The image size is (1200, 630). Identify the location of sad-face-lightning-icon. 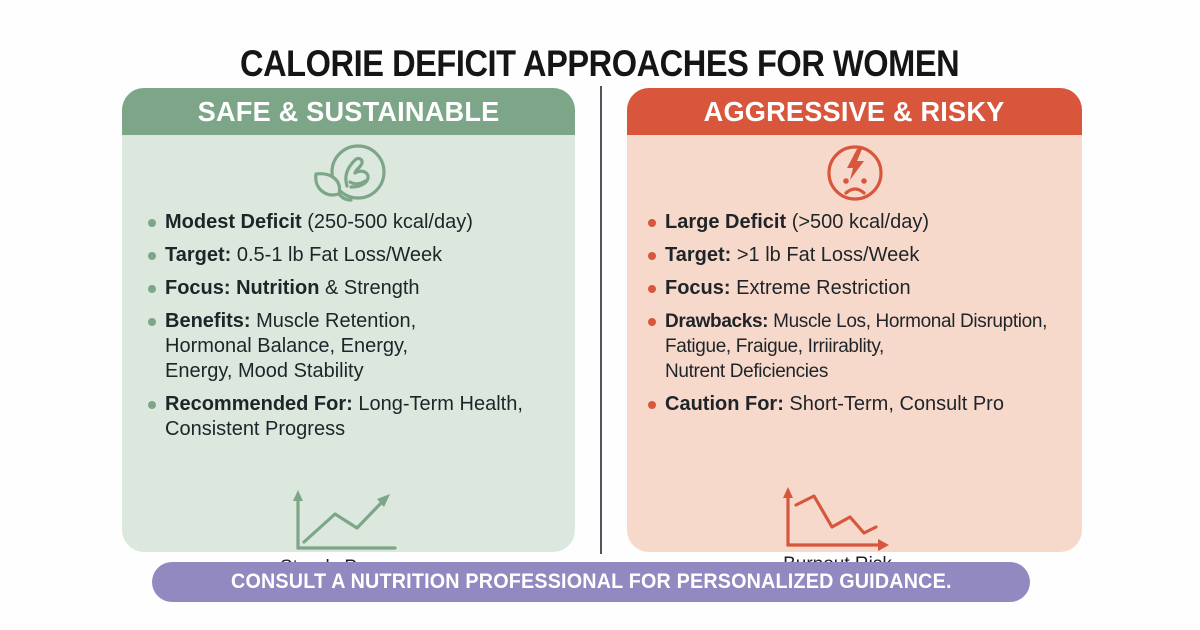
(854, 169).